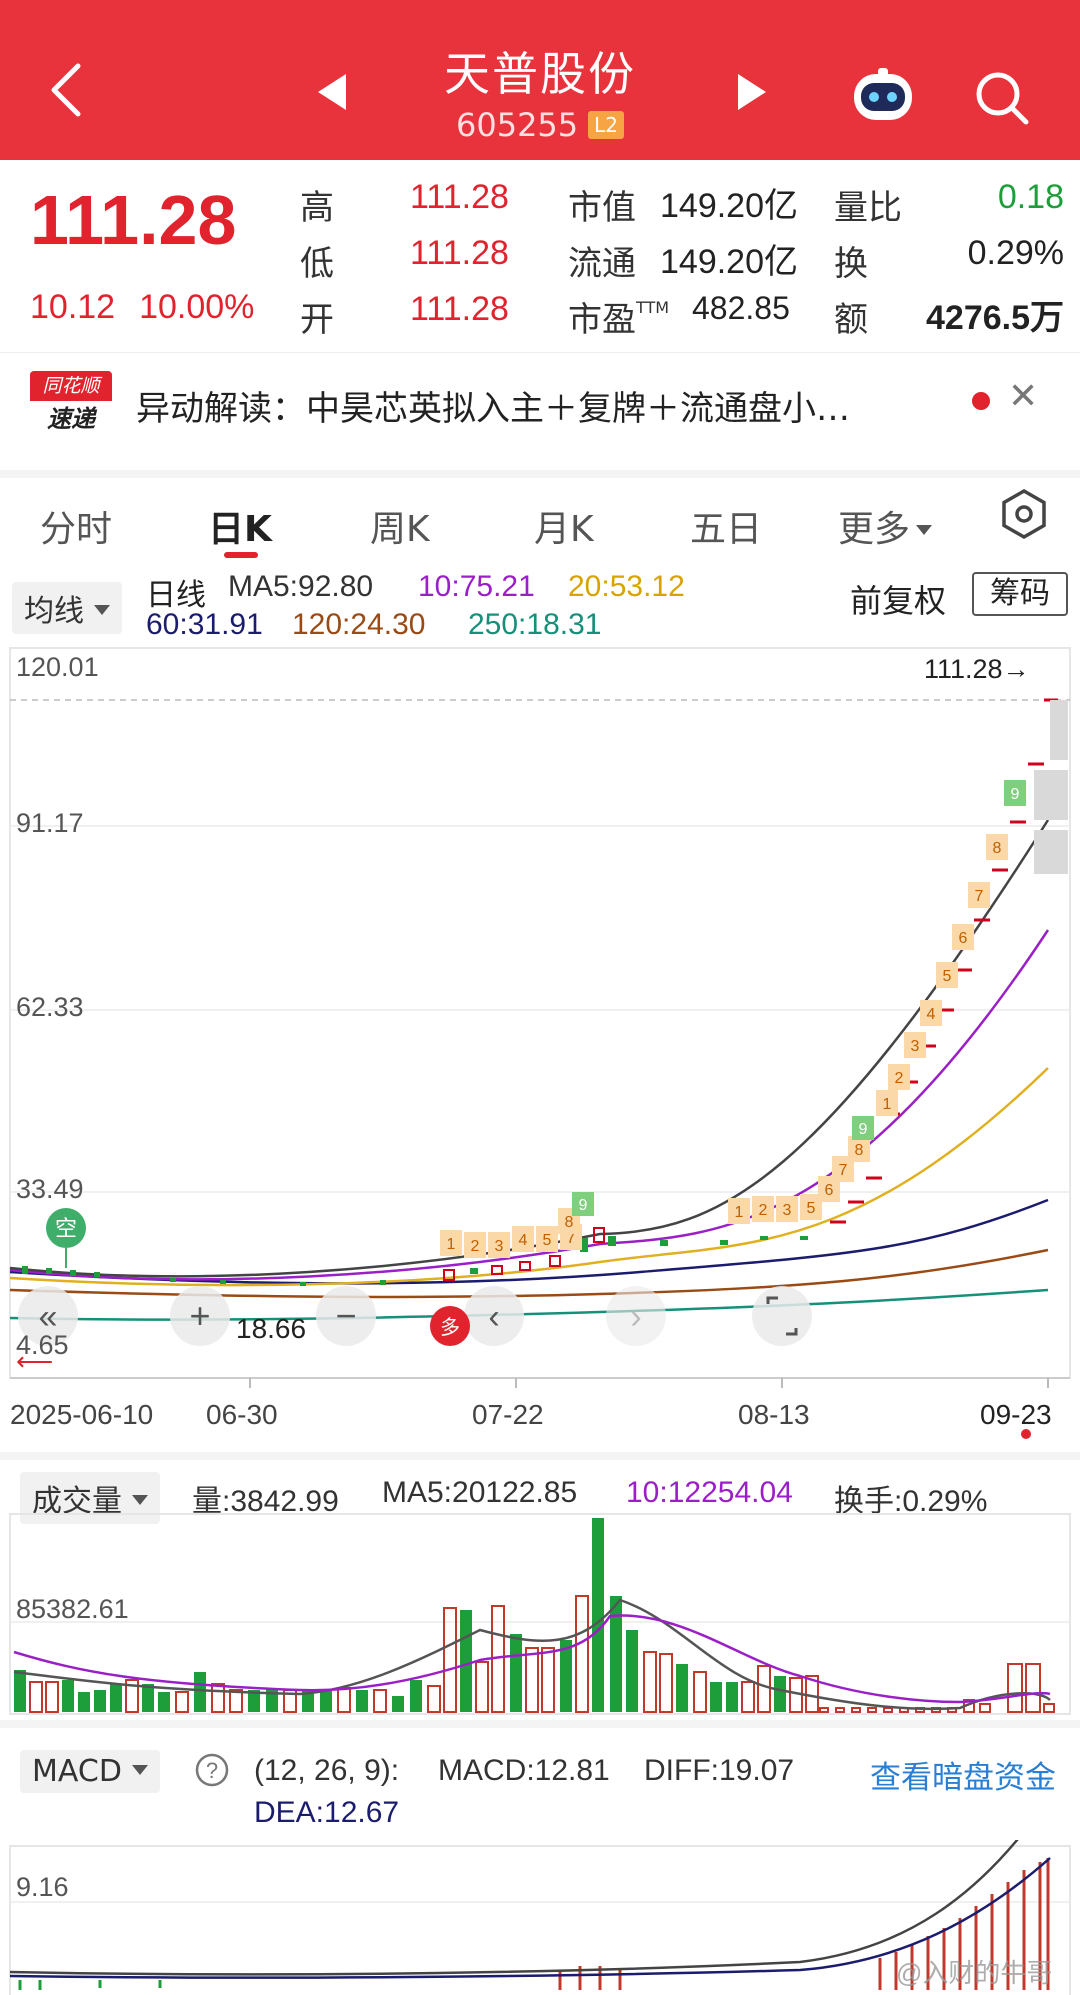 The image size is (1080, 1995). What do you see at coordinates (459, 197) in the screenshot?
I see `high-value: 111.28` at bounding box center [459, 197].